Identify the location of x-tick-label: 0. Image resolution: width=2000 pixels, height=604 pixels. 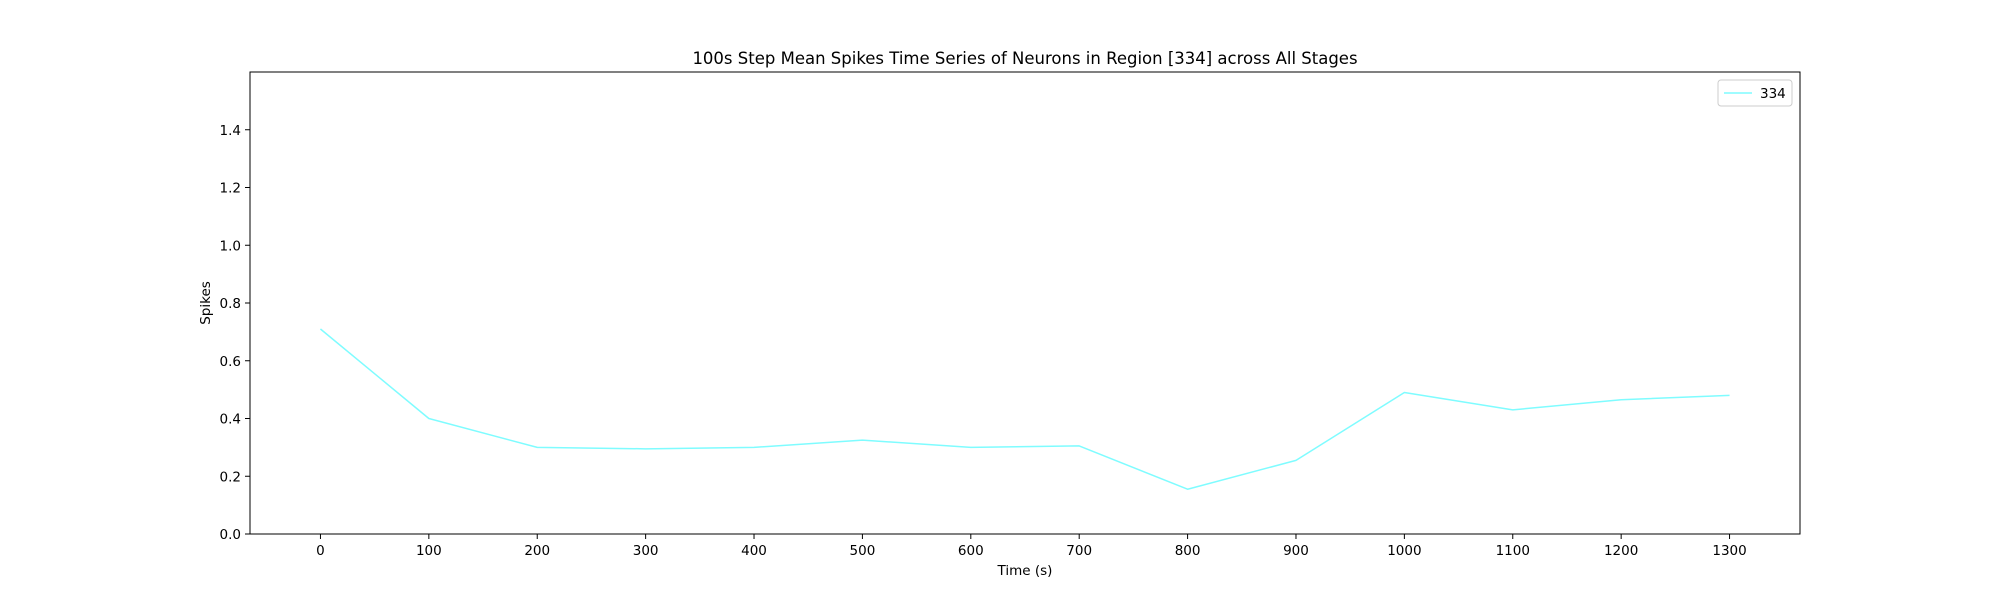
(320, 551).